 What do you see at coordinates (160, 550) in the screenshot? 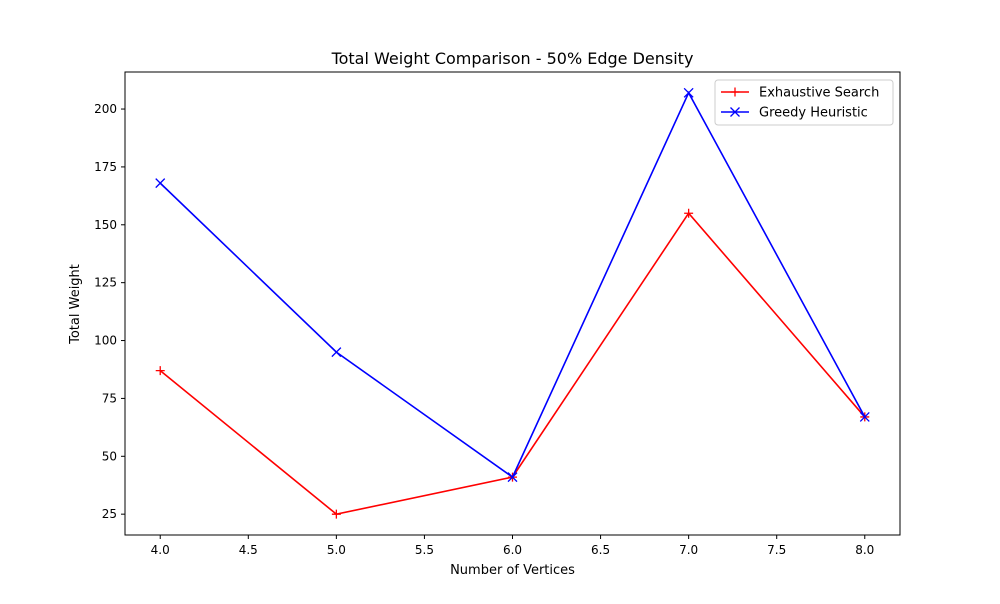
I see `x-tick-label: 4.0` at bounding box center [160, 550].